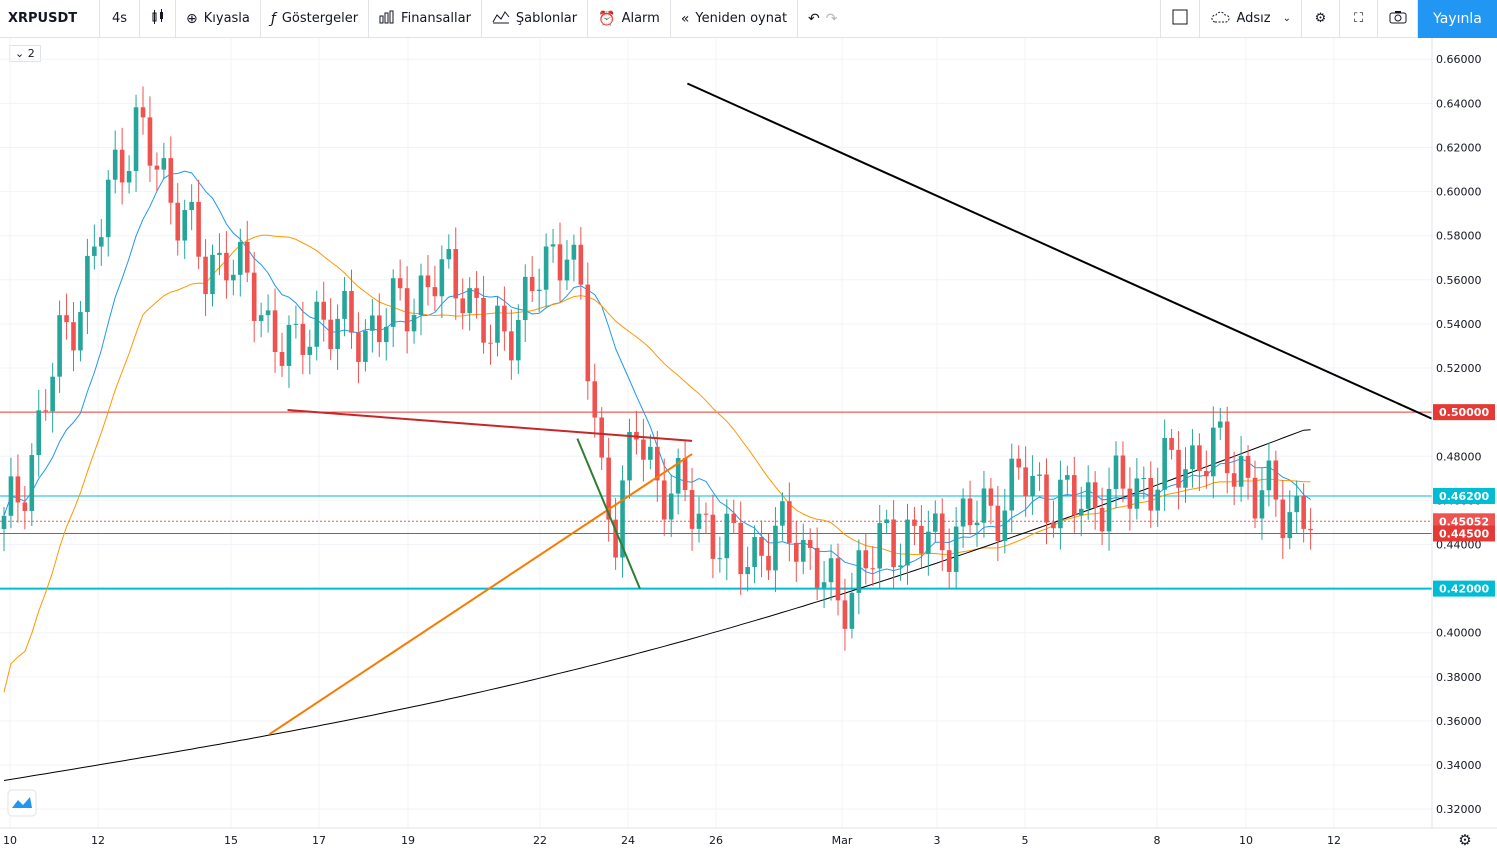 Image resolution: width=1497 pixels, height=857 pixels. I want to click on price-label-bg, so click(1464, 533).